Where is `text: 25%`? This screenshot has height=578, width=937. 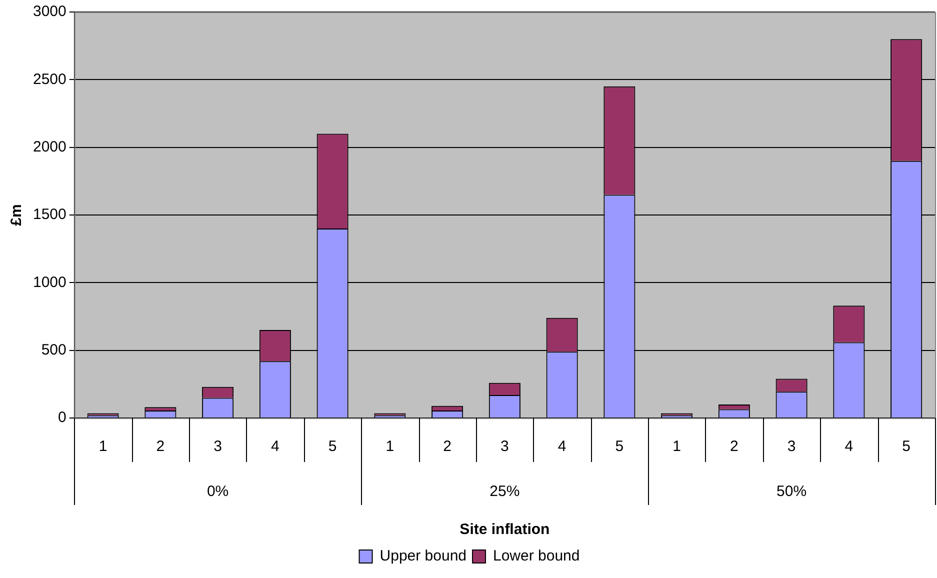
text: 25% is located at coordinates (505, 491).